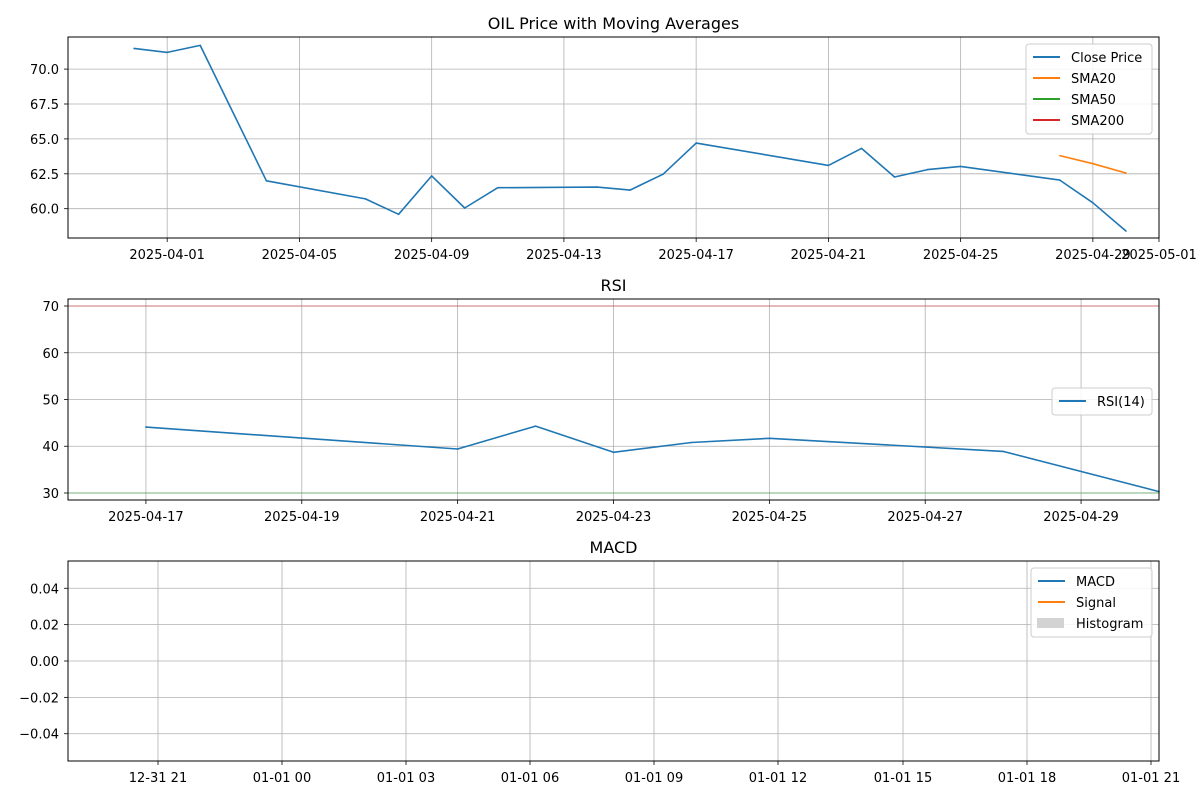  What do you see at coordinates (44, 210) in the screenshot?
I see `y-tick-label: 60.0` at bounding box center [44, 210].